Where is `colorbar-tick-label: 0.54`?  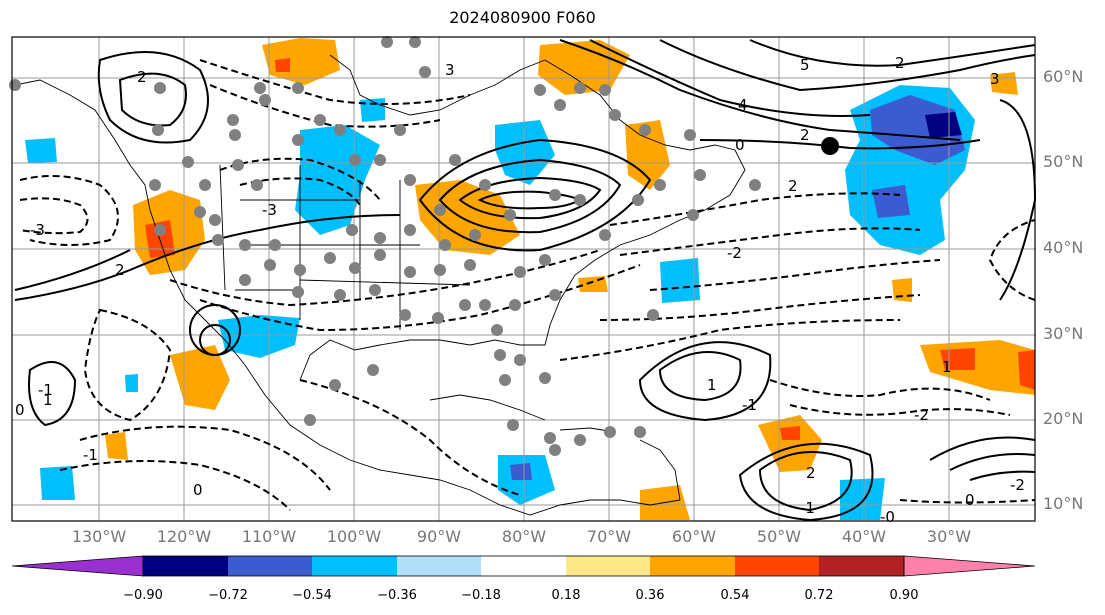
colorbar-tick-label: 0.54 is located at coordinates (735, 595).